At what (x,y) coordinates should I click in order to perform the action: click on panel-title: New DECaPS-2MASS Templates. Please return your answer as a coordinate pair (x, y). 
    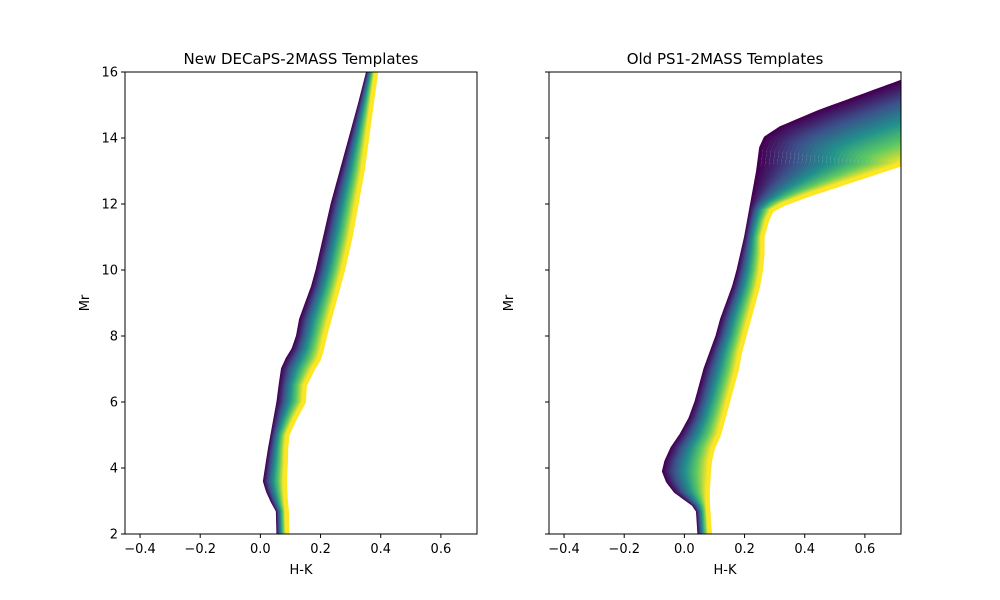
    Looking at the image, I should click on (301, 59).